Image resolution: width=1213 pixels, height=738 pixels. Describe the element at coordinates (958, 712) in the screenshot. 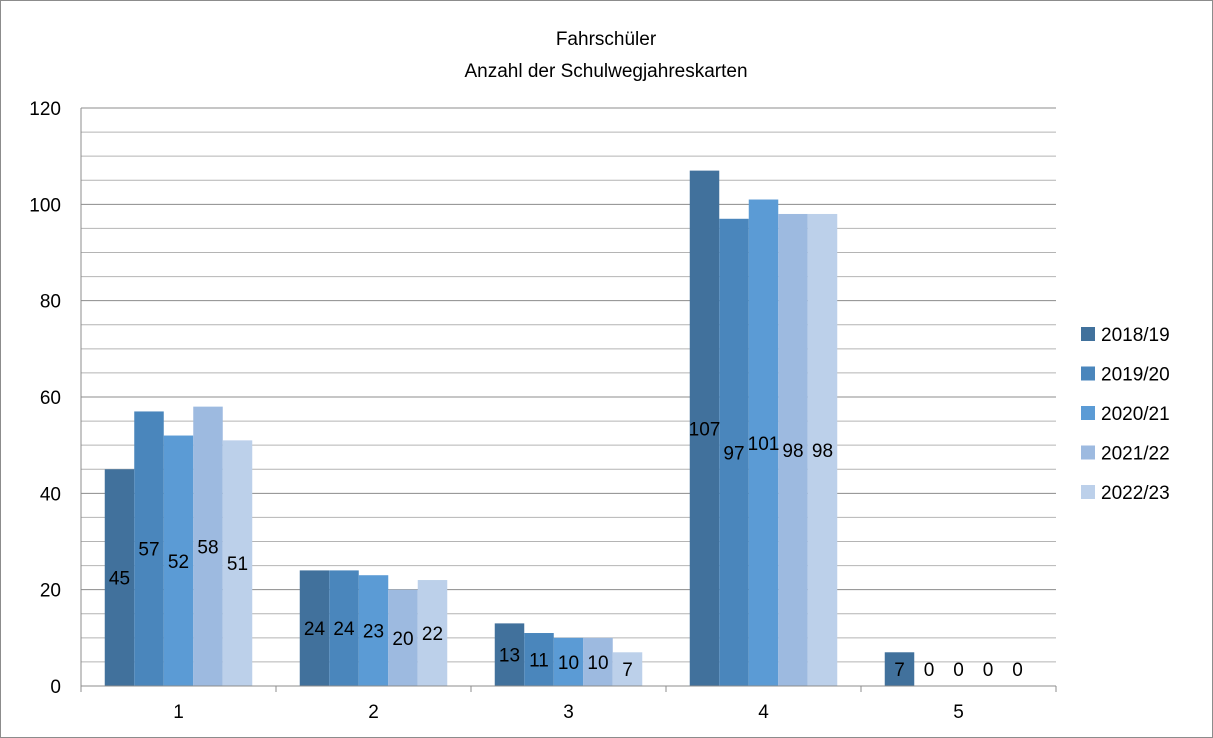

I see `x-tick-label: 5` at that location.